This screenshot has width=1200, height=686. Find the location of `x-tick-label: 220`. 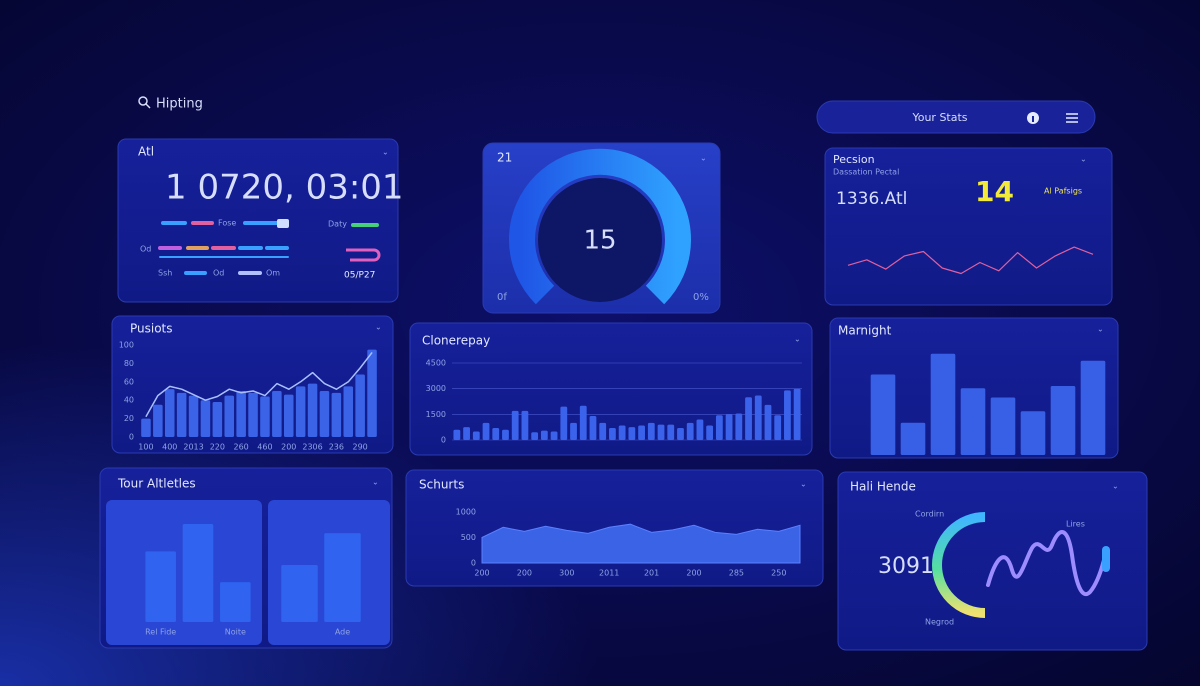

x-tick-label: 220 is located at coordinates (217, 447).